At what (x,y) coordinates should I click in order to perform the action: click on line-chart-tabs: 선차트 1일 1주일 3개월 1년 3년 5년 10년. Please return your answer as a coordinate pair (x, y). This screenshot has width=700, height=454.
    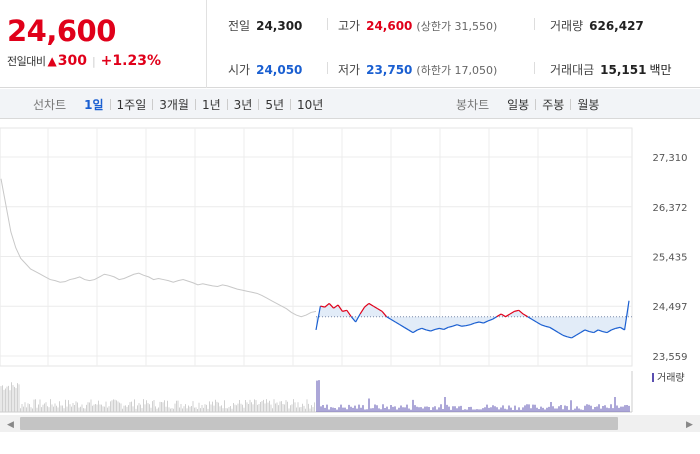
    Looking at the image, I should click on (181, 104).